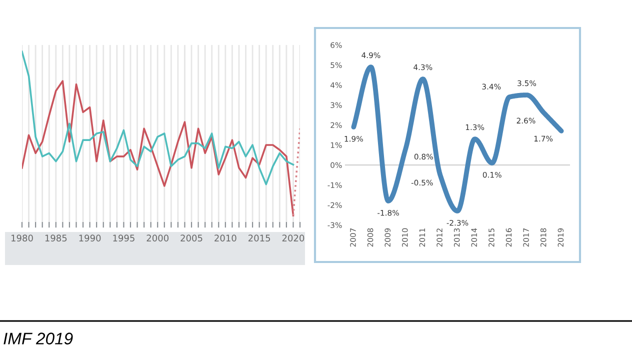 This screenshot has height=350, width=632. I want to click on x-tick-label: 2010, so click(225, 238).